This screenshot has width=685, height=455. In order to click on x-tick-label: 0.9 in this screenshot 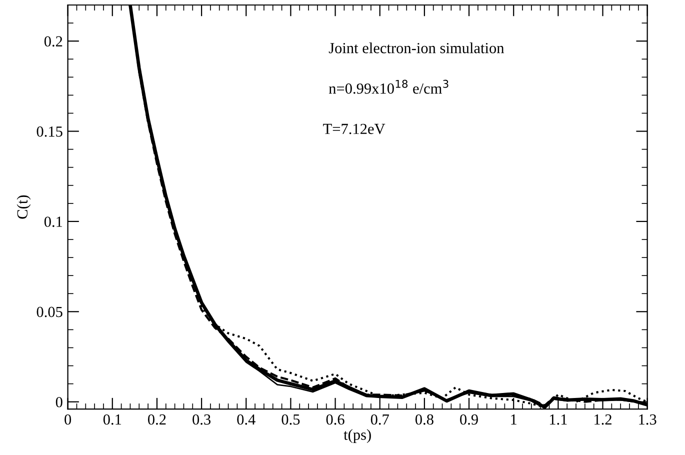, I will do `click(469, 419)`.